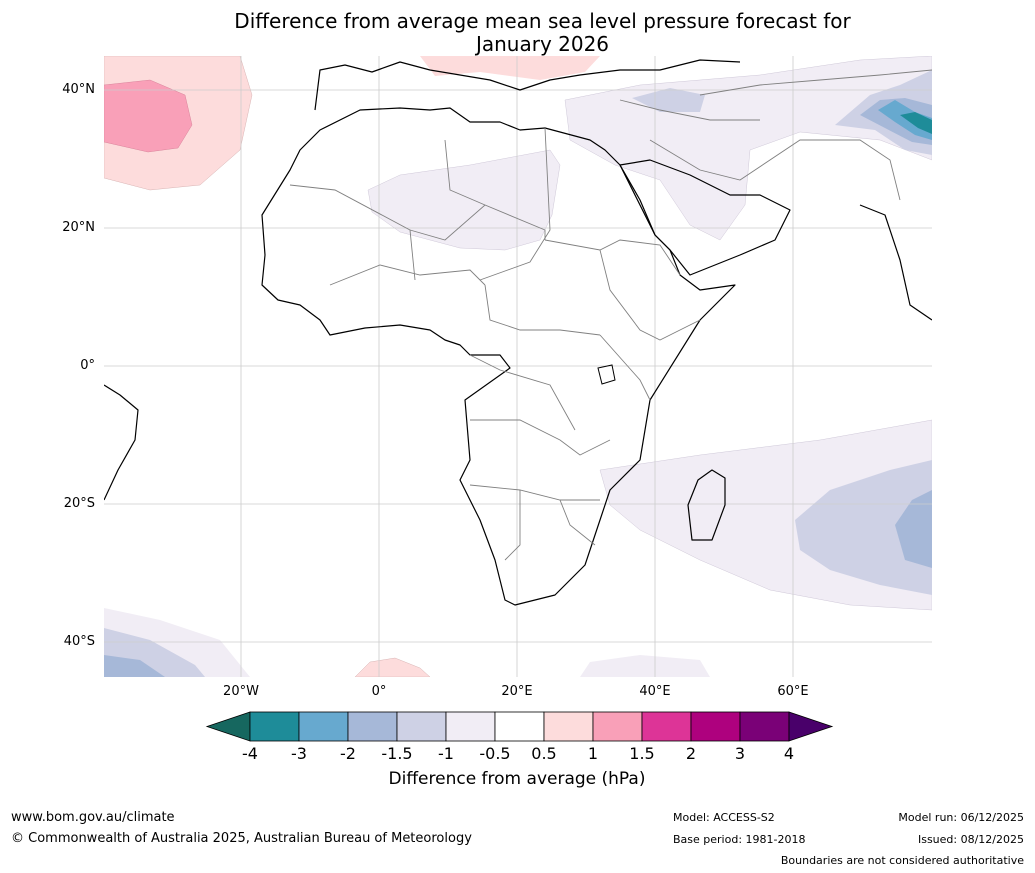 Image resolution: width=1035 pixels, height=873 pixels. Describe the element at coordinates (706, 505) in the screenshot. I see `coastline-madagascar` at that location.